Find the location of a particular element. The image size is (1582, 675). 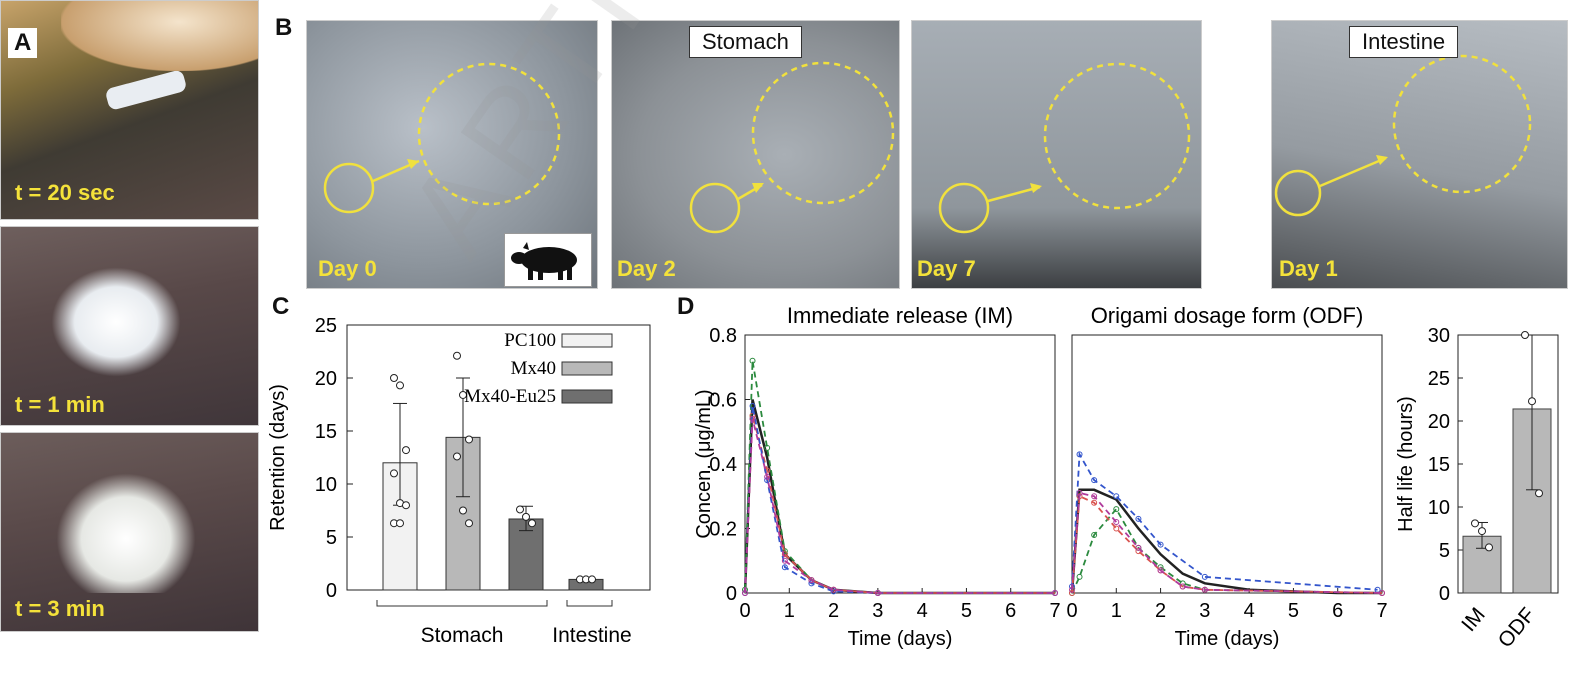

y-tick-label: 0.2 is located at coordinates (723, 530).